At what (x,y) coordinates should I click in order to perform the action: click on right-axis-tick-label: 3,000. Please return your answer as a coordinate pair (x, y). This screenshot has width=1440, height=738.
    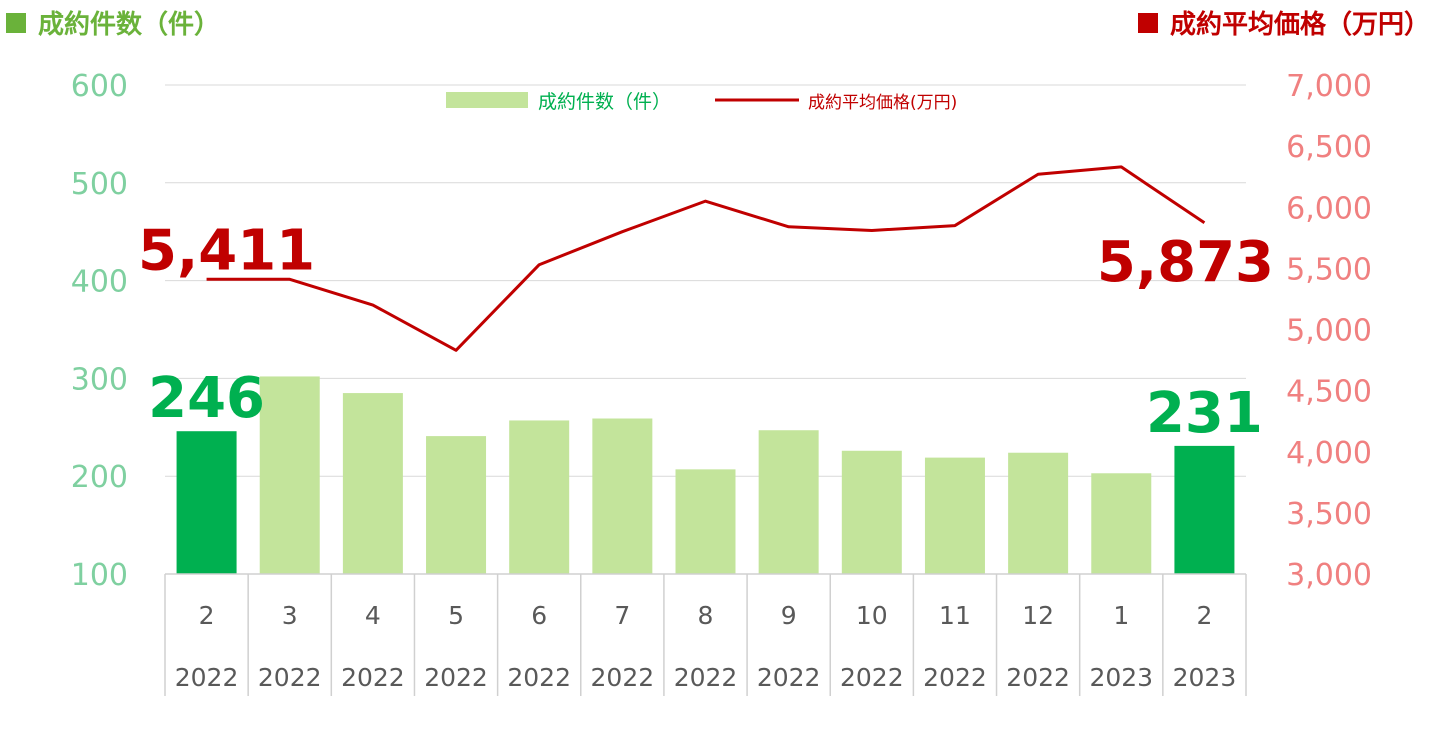
    Looking at the image, I should click on (1329, 575).